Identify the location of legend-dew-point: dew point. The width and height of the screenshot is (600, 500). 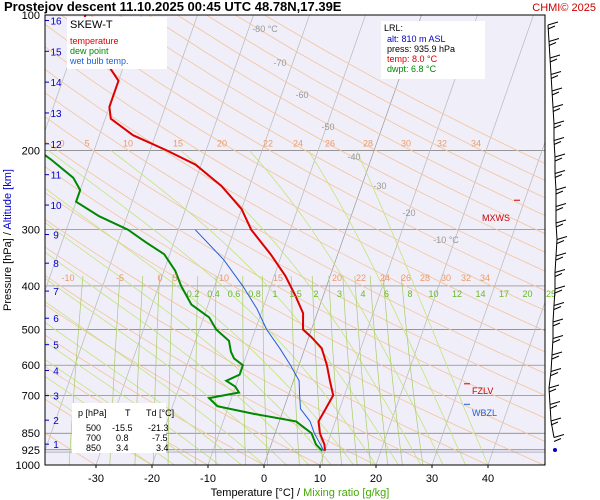
(89, 51).